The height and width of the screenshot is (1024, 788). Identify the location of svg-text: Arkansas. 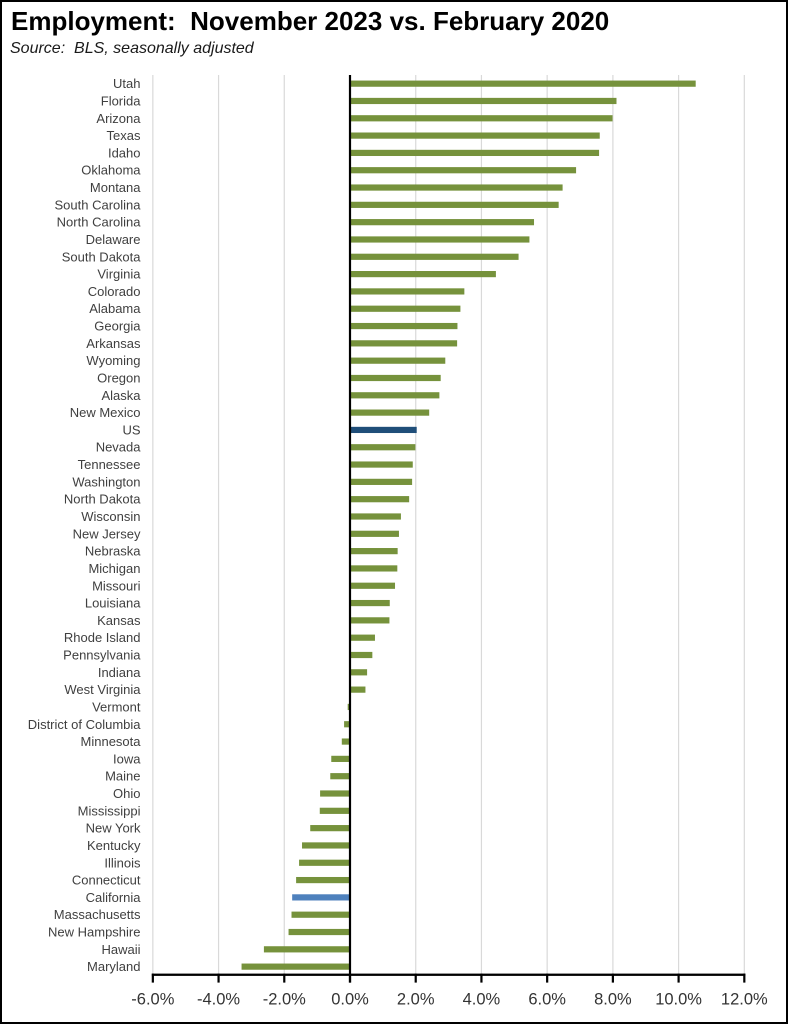
(113, 343).